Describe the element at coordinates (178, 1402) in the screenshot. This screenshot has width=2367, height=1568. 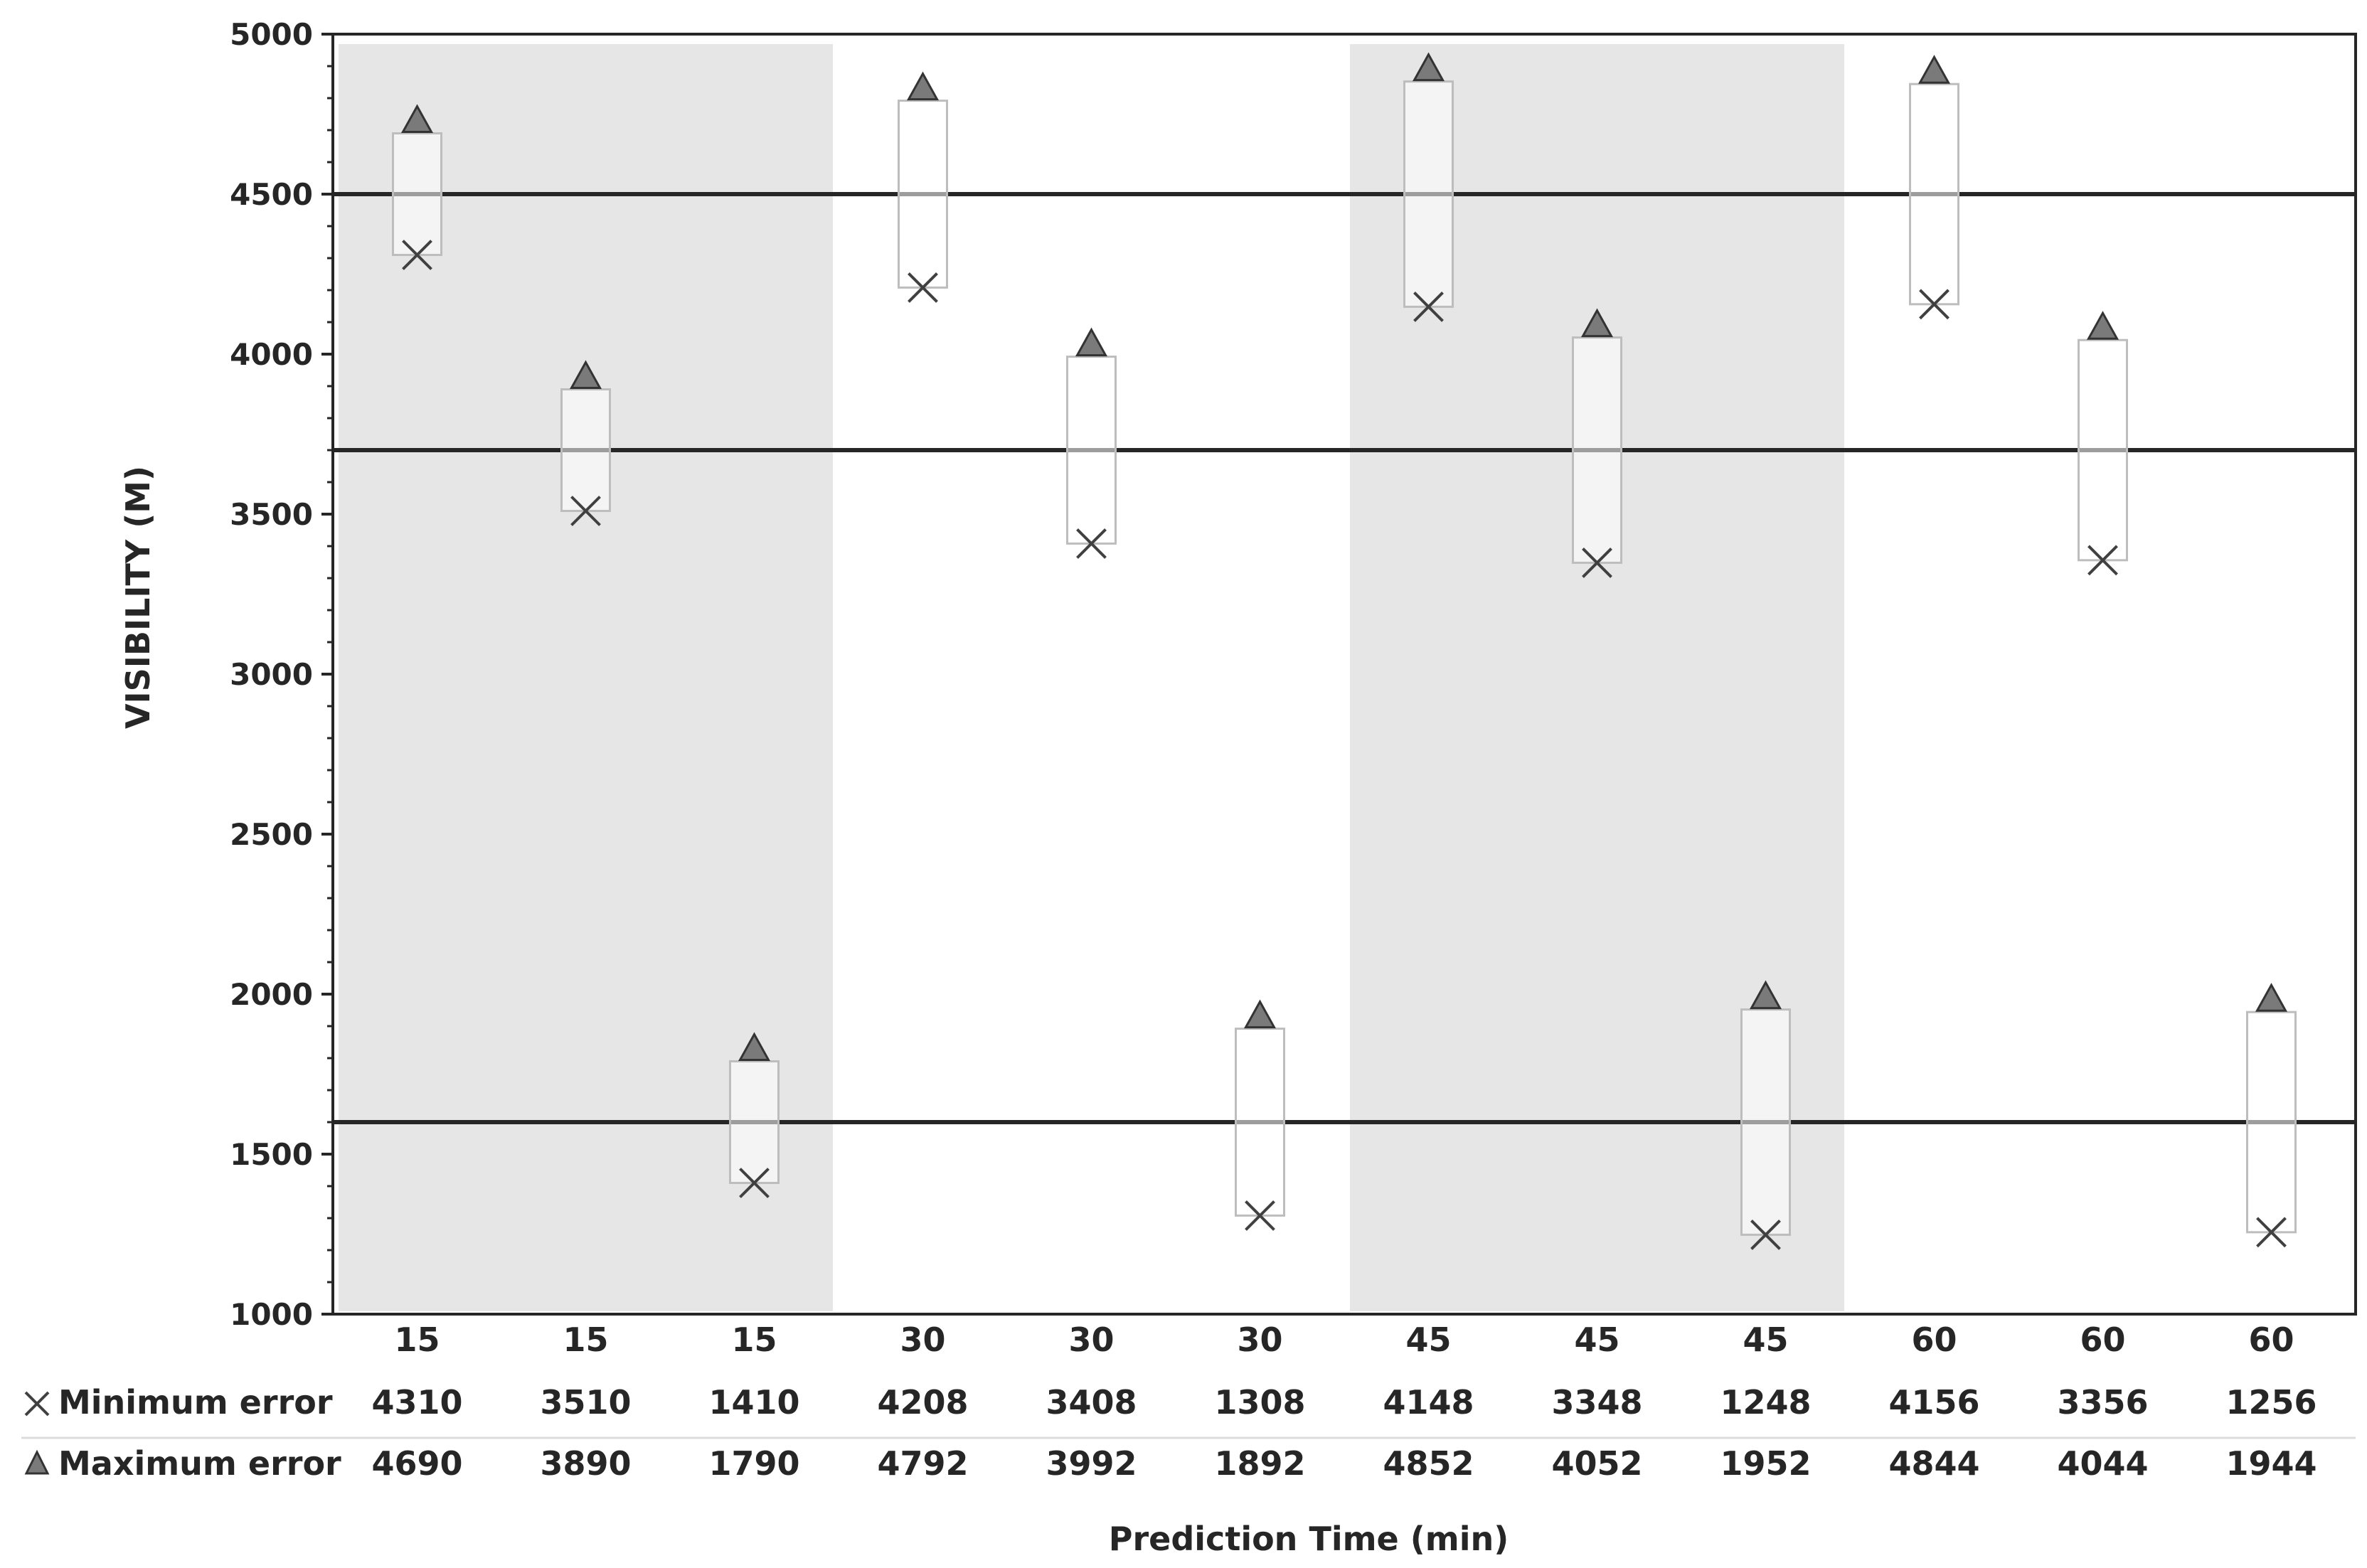
I see `legend-min-error: Minimum error` at that location.